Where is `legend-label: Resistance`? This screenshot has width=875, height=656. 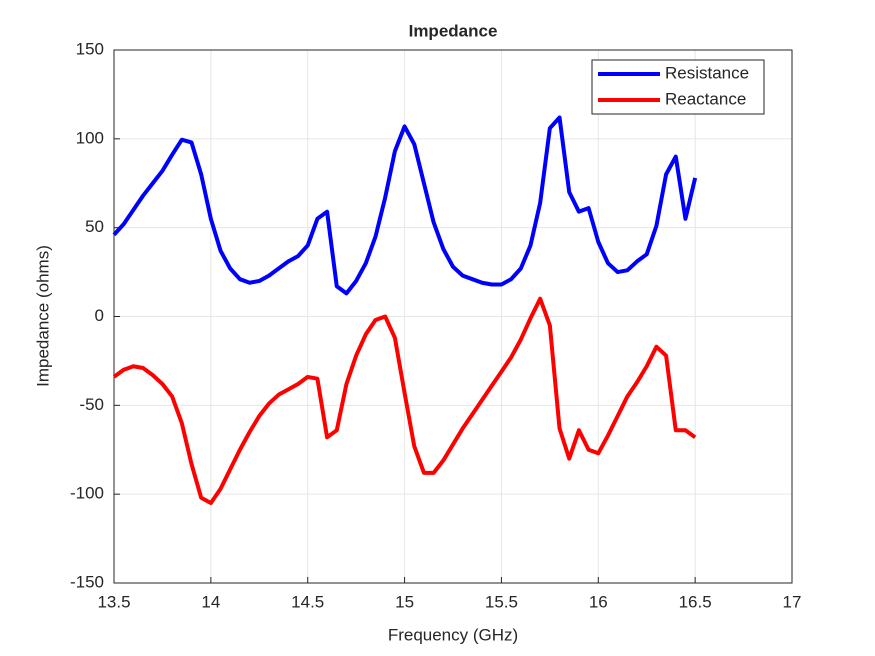 legend-label: Resistance is located at coordinates (707, 72).